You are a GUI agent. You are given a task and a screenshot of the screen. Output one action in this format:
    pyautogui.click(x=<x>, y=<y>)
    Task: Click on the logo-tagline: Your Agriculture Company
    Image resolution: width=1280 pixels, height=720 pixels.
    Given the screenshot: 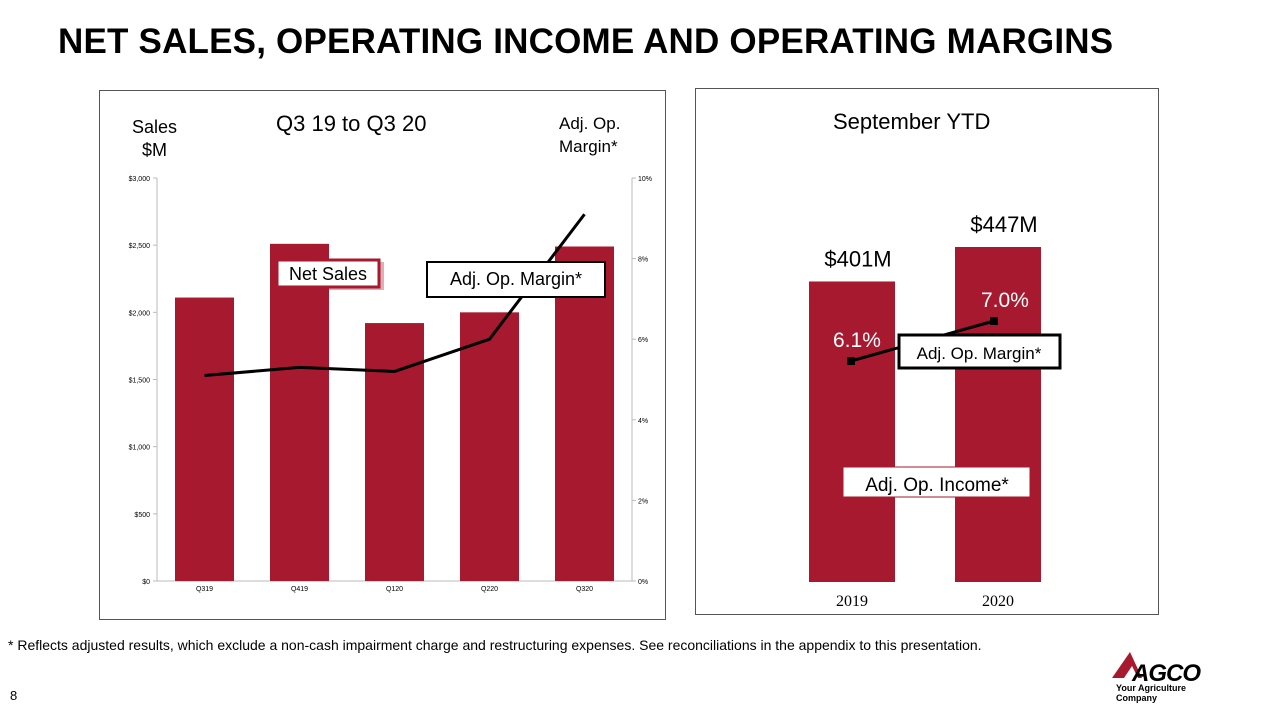 What is the action you would take?
    pyautogui.click(x=1151, y=693)
    